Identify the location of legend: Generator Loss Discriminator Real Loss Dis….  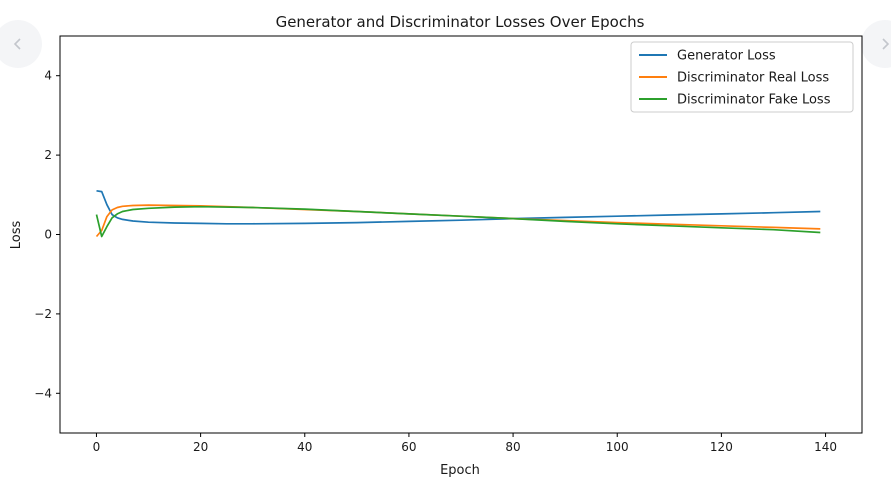
(742, 77).